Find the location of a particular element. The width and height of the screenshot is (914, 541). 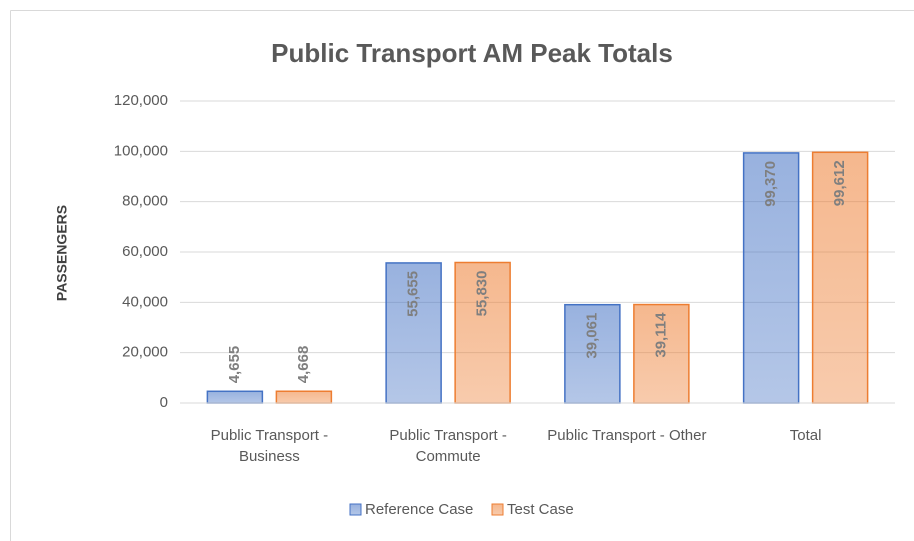

y-tick-label: 20,000 is located at coordinates (145, 352).